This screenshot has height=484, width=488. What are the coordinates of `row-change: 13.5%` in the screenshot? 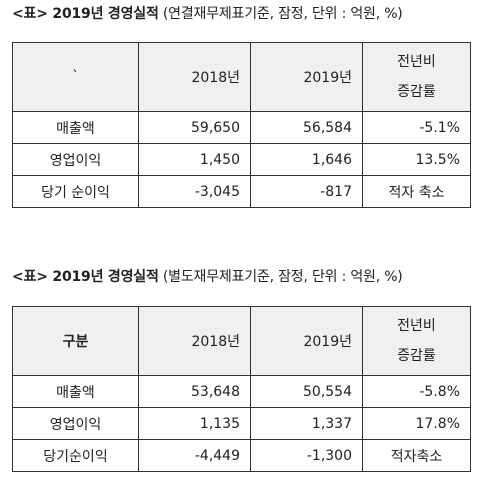 It's located at (416, 159).